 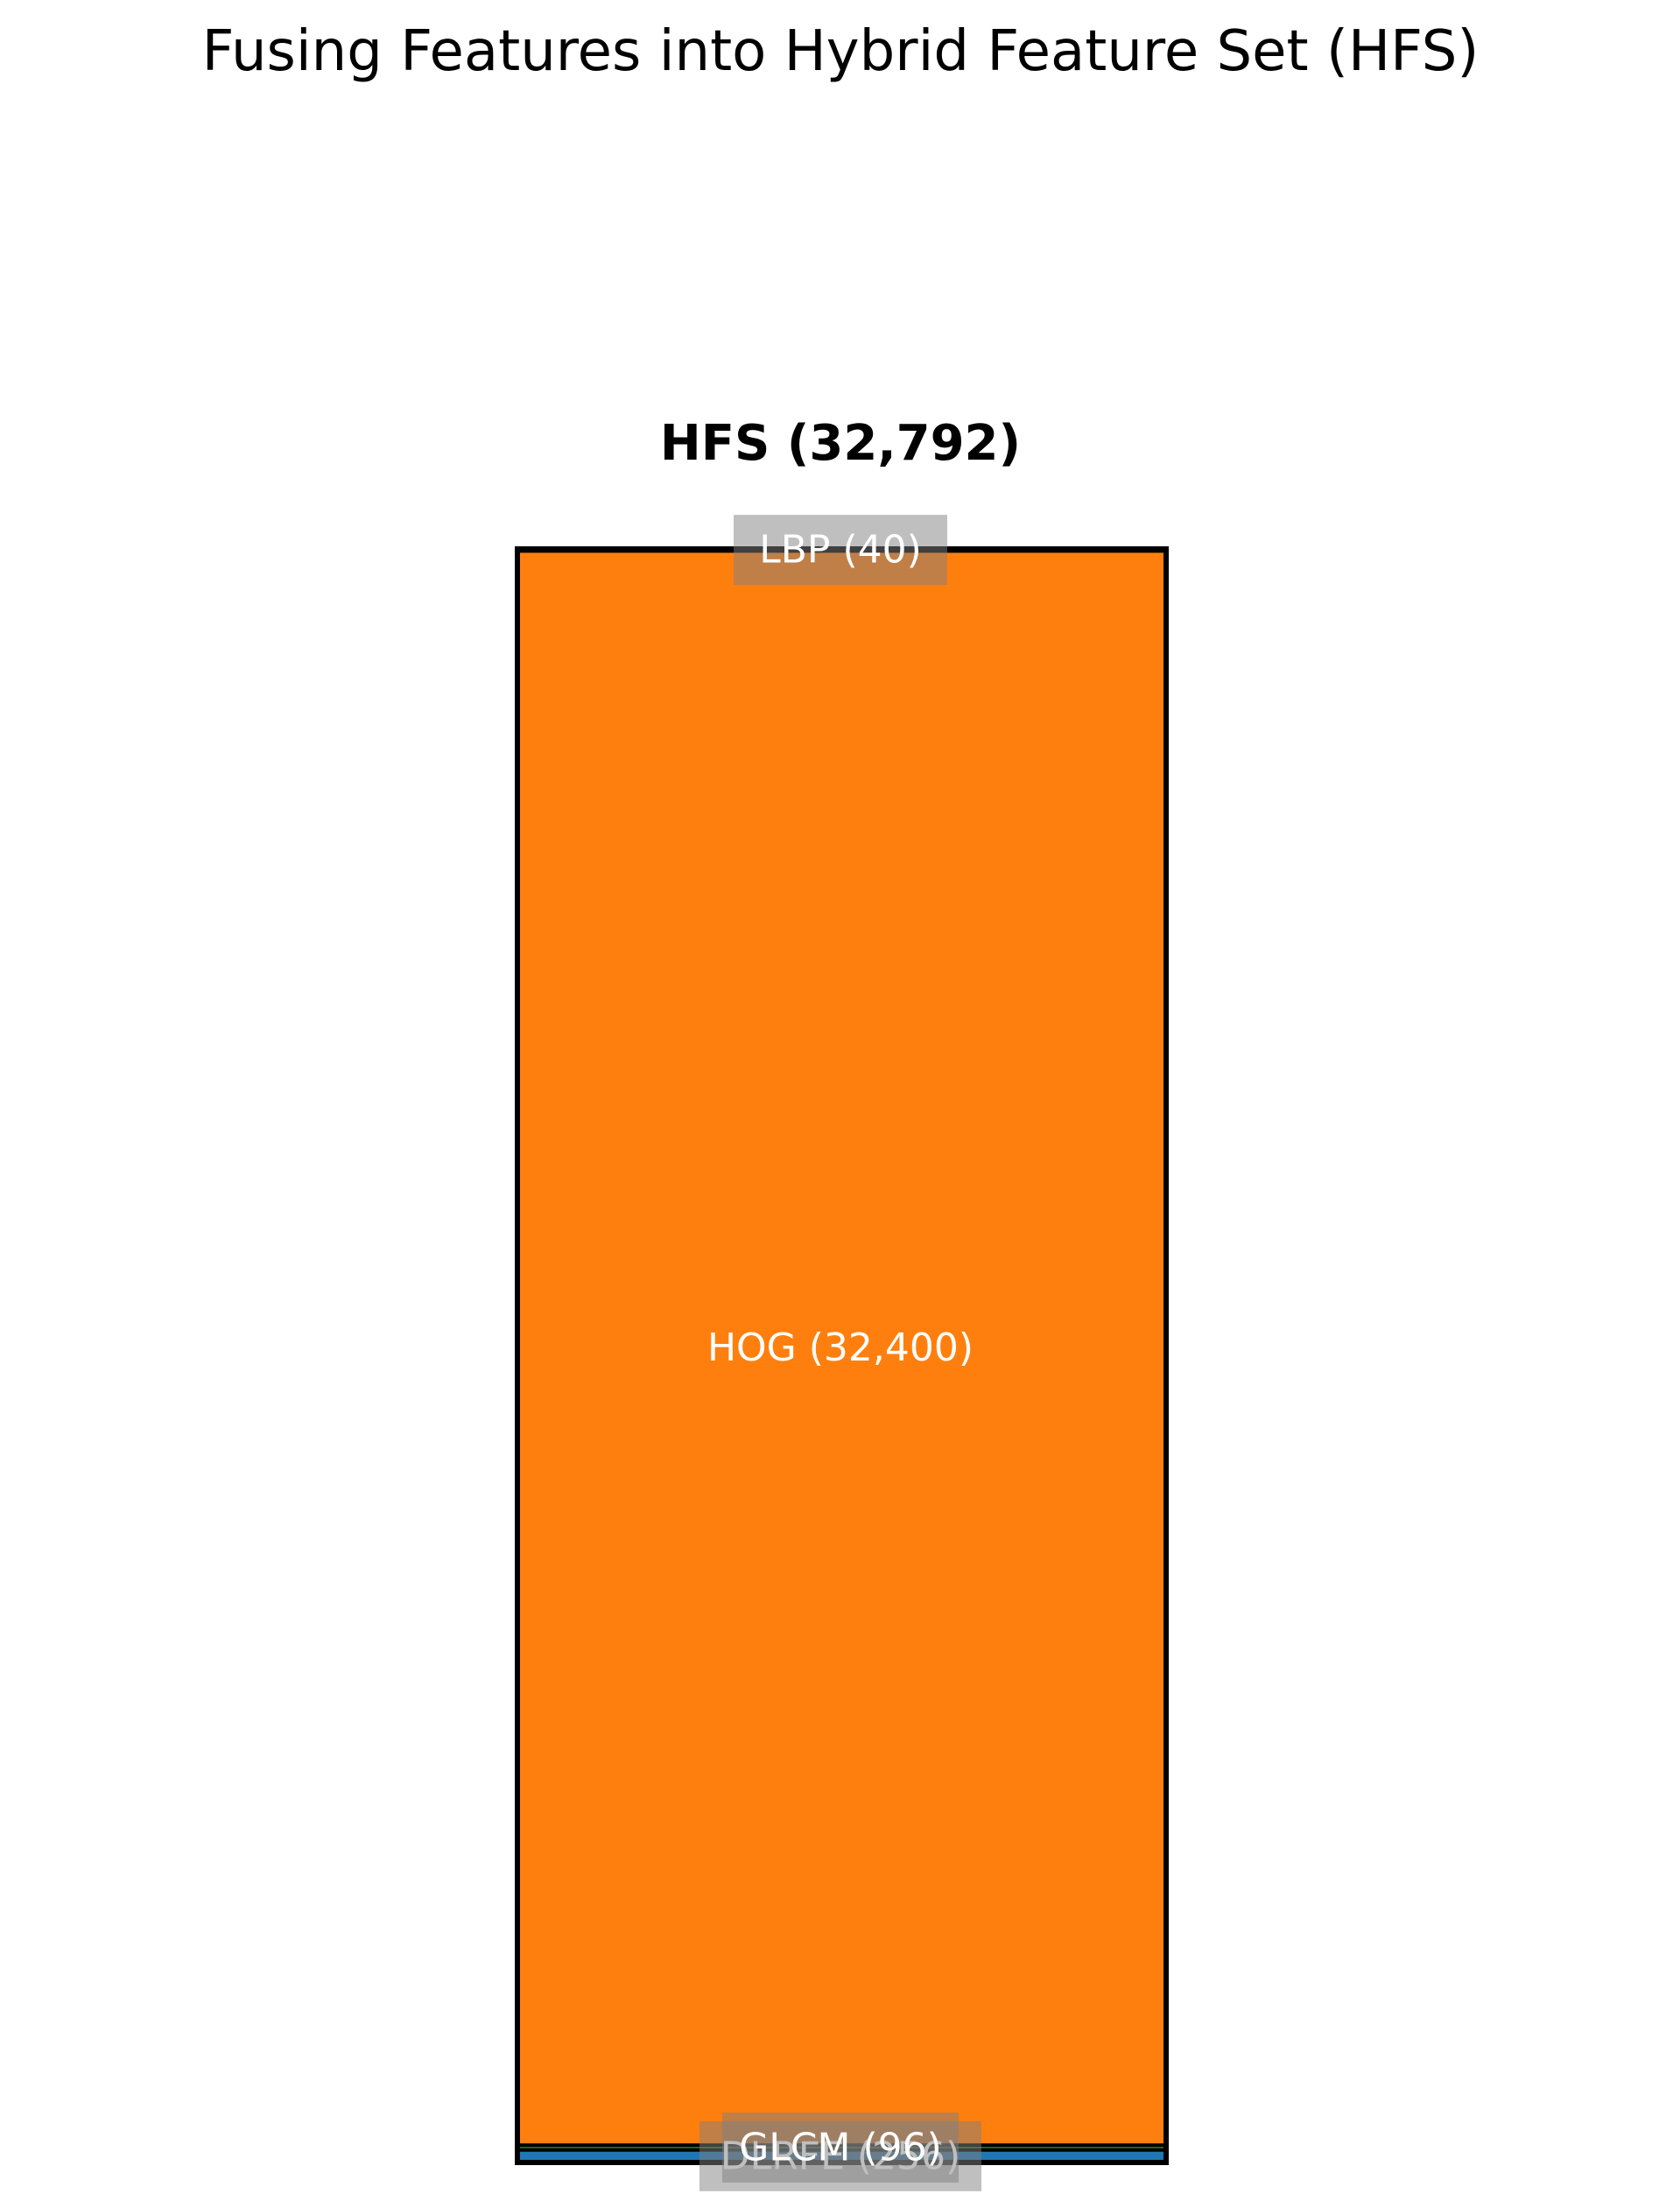 I want to click on segment-label-text: HOG (32,400), so click(x=840, y=1348).